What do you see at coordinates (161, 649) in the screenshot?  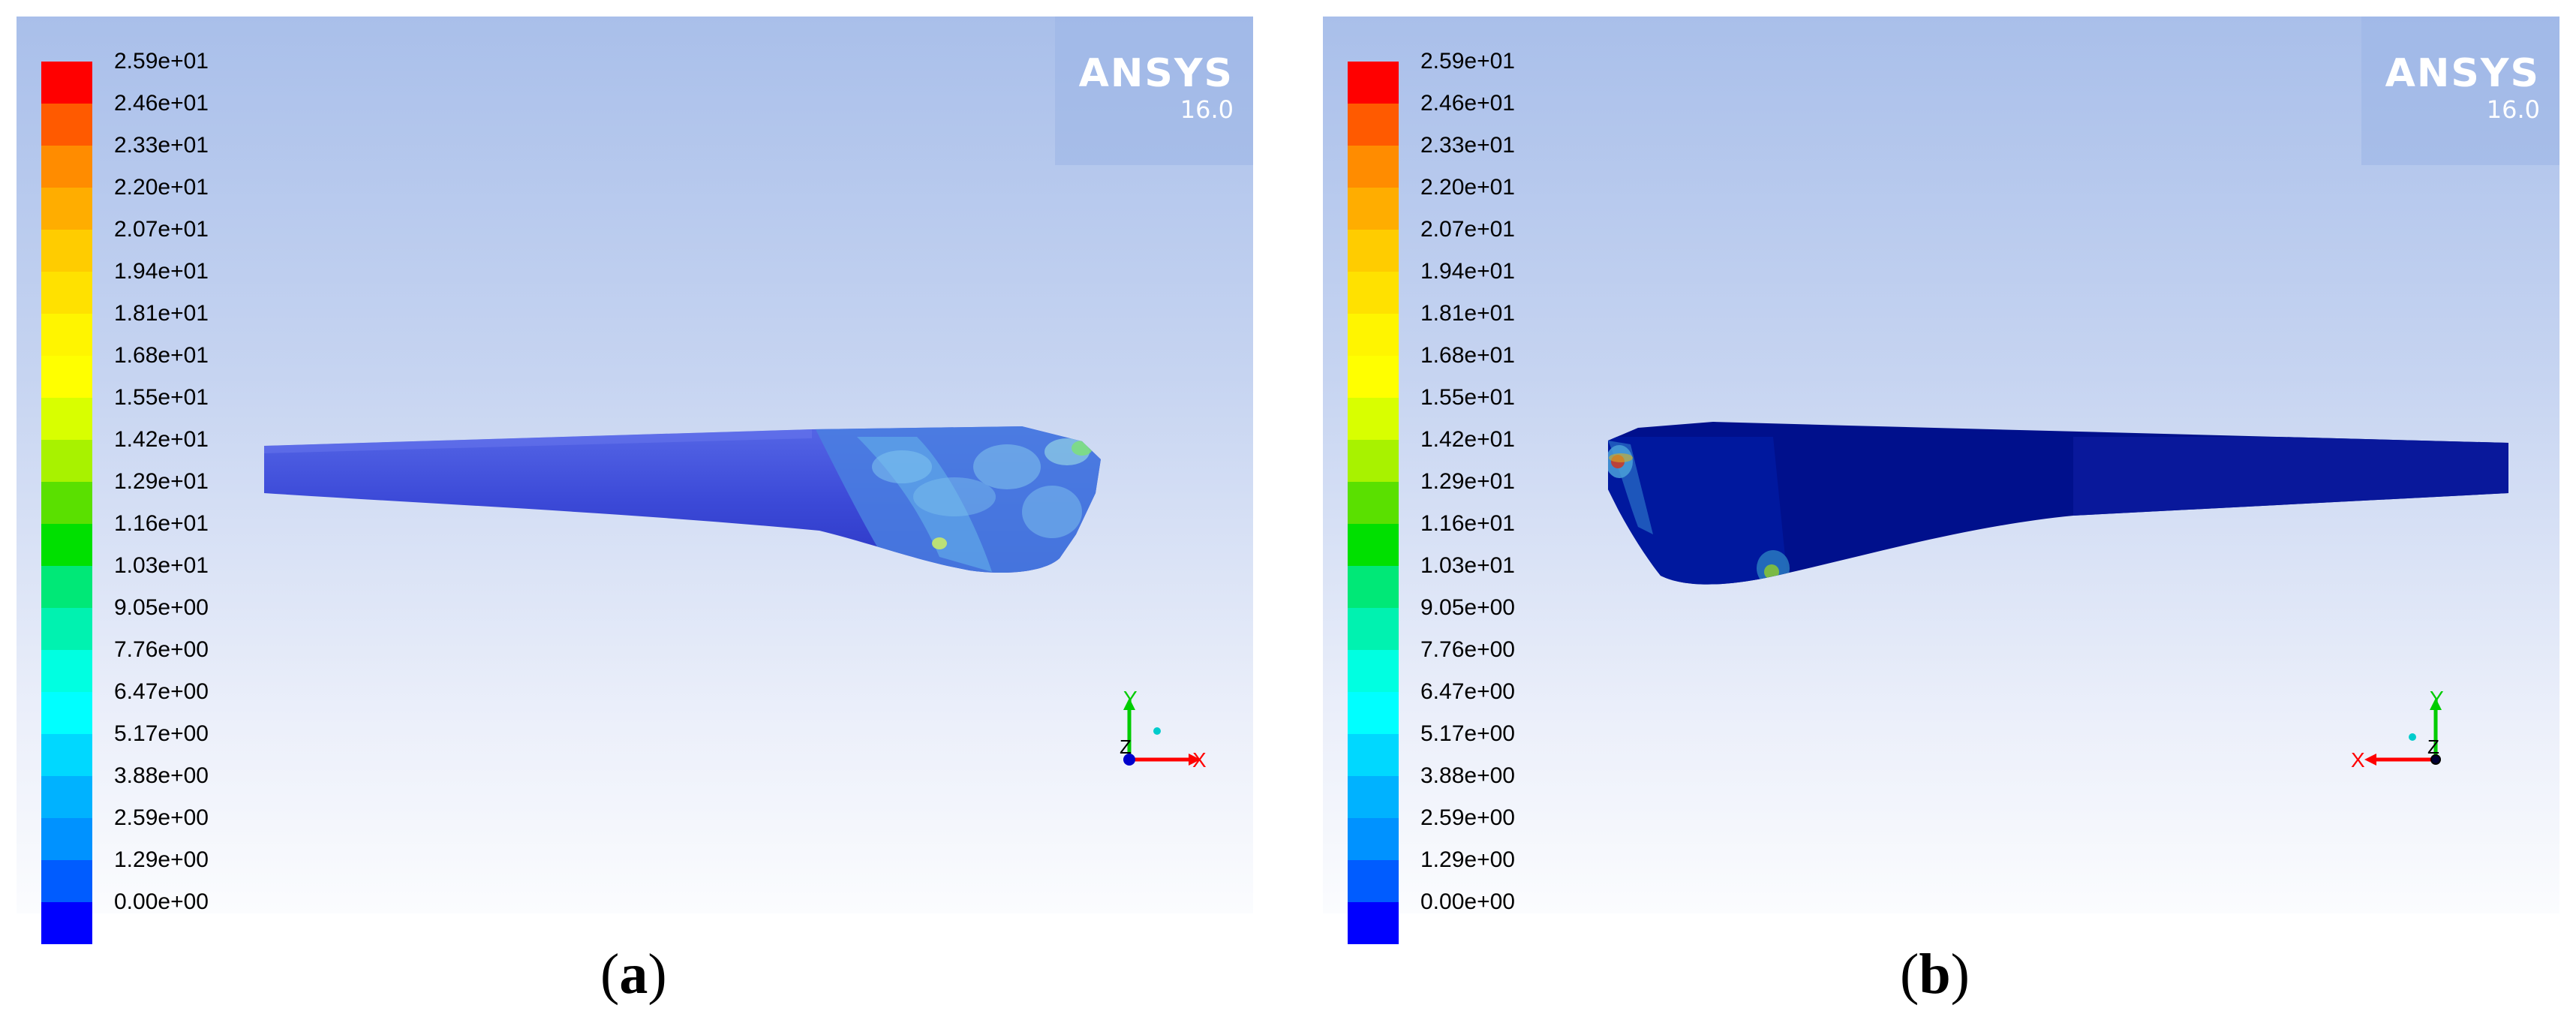 I see `colorbar-tick-label: 7.76e+00` at bounding box center [161, 649].